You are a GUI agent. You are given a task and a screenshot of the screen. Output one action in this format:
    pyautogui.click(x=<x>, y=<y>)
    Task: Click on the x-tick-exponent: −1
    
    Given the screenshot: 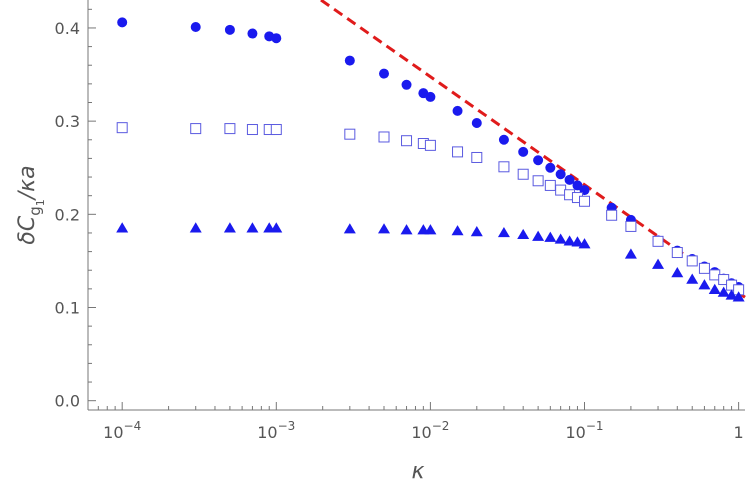 What is the action you would take?
    pyautogui.click(x=595, y=426)
    